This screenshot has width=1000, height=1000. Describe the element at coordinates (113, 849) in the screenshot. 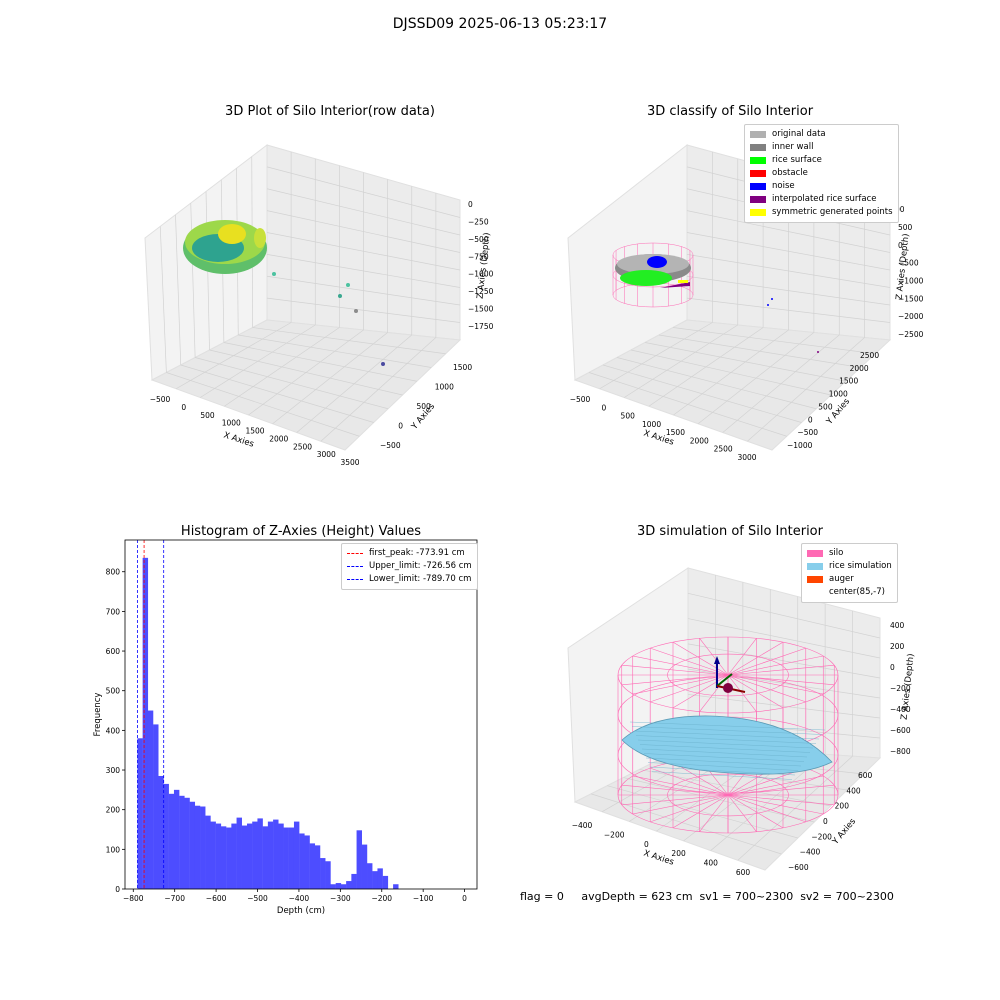

I see `y-tick-label: 100` at that location.